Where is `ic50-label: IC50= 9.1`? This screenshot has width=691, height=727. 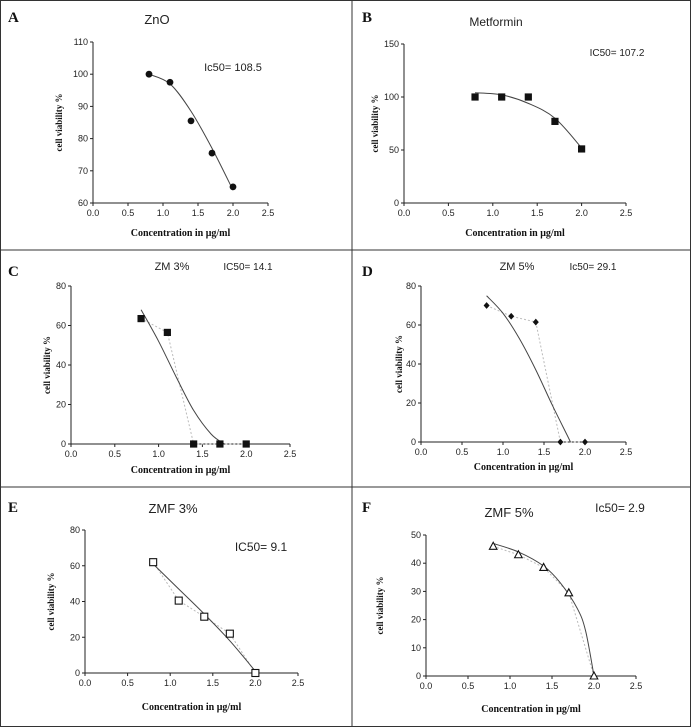
ic50-label: IC50= 9.1 is located at coordinates (261, 547).